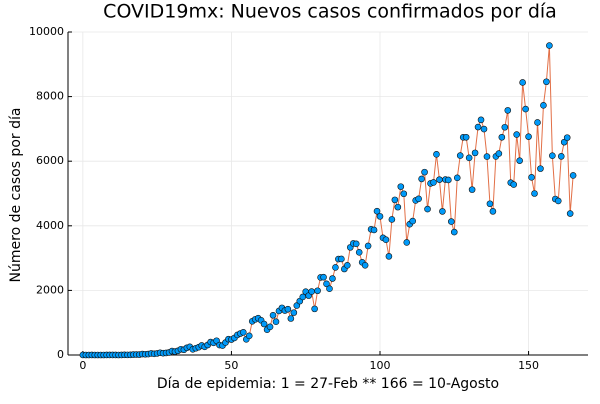 This screenshot has width=600, height=404. I want to click on x-tick-label: 150, so click(528, 365).